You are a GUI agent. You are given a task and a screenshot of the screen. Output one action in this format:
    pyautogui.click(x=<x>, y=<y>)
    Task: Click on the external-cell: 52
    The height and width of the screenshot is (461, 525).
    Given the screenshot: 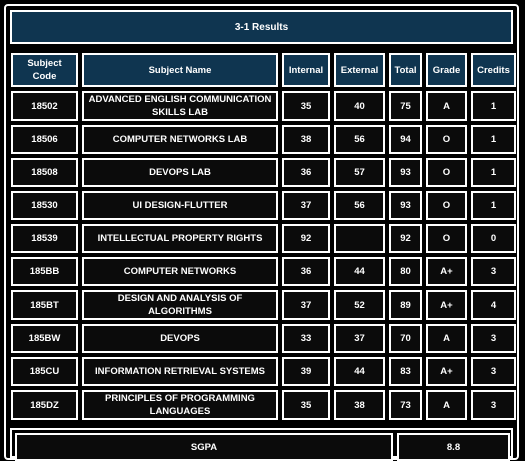 What is the action you would take?
    pyautogui.click(x=359, y=305)
    